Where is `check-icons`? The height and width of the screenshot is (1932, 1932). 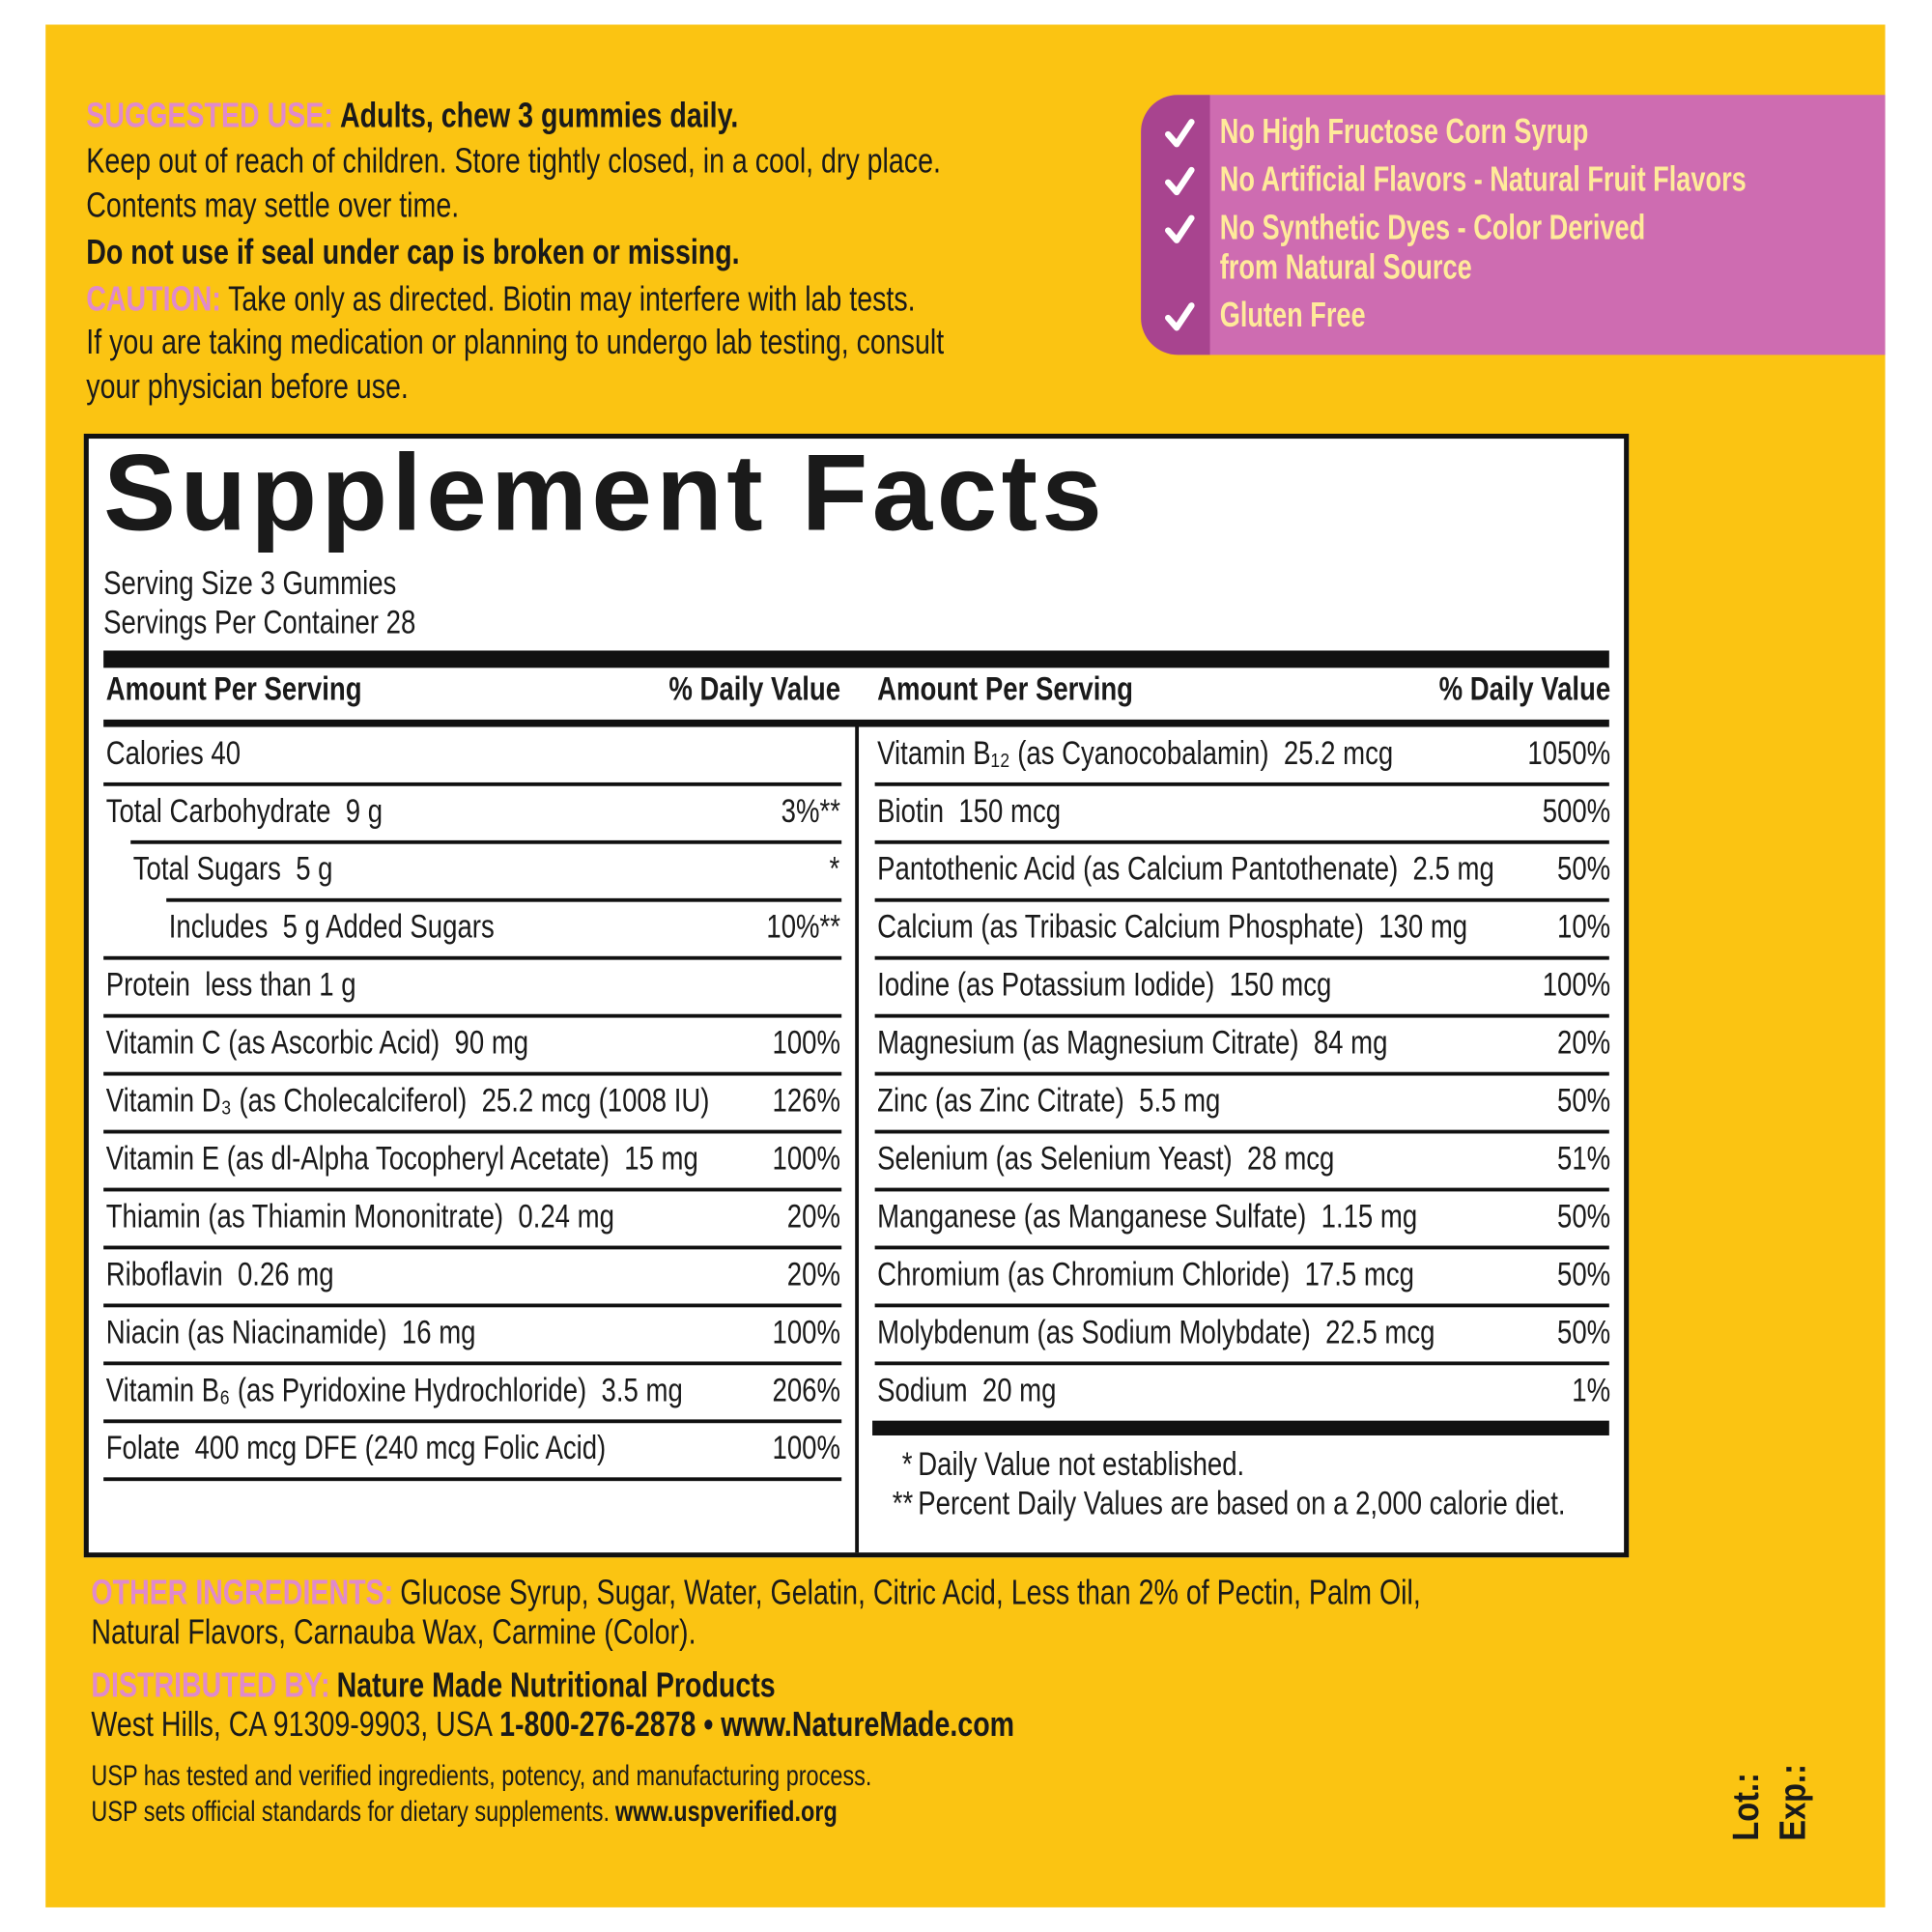
check-icons is located at coordinates (1179, 225).